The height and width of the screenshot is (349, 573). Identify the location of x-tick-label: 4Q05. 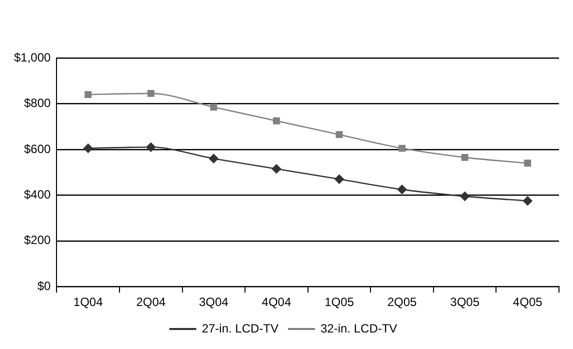
(527, 302).